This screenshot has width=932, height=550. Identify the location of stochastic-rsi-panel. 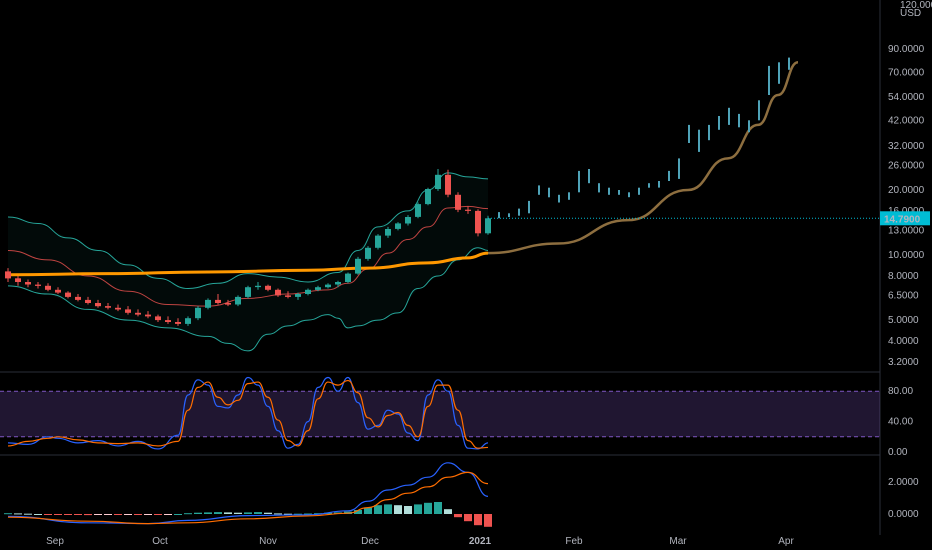
(440, 413).